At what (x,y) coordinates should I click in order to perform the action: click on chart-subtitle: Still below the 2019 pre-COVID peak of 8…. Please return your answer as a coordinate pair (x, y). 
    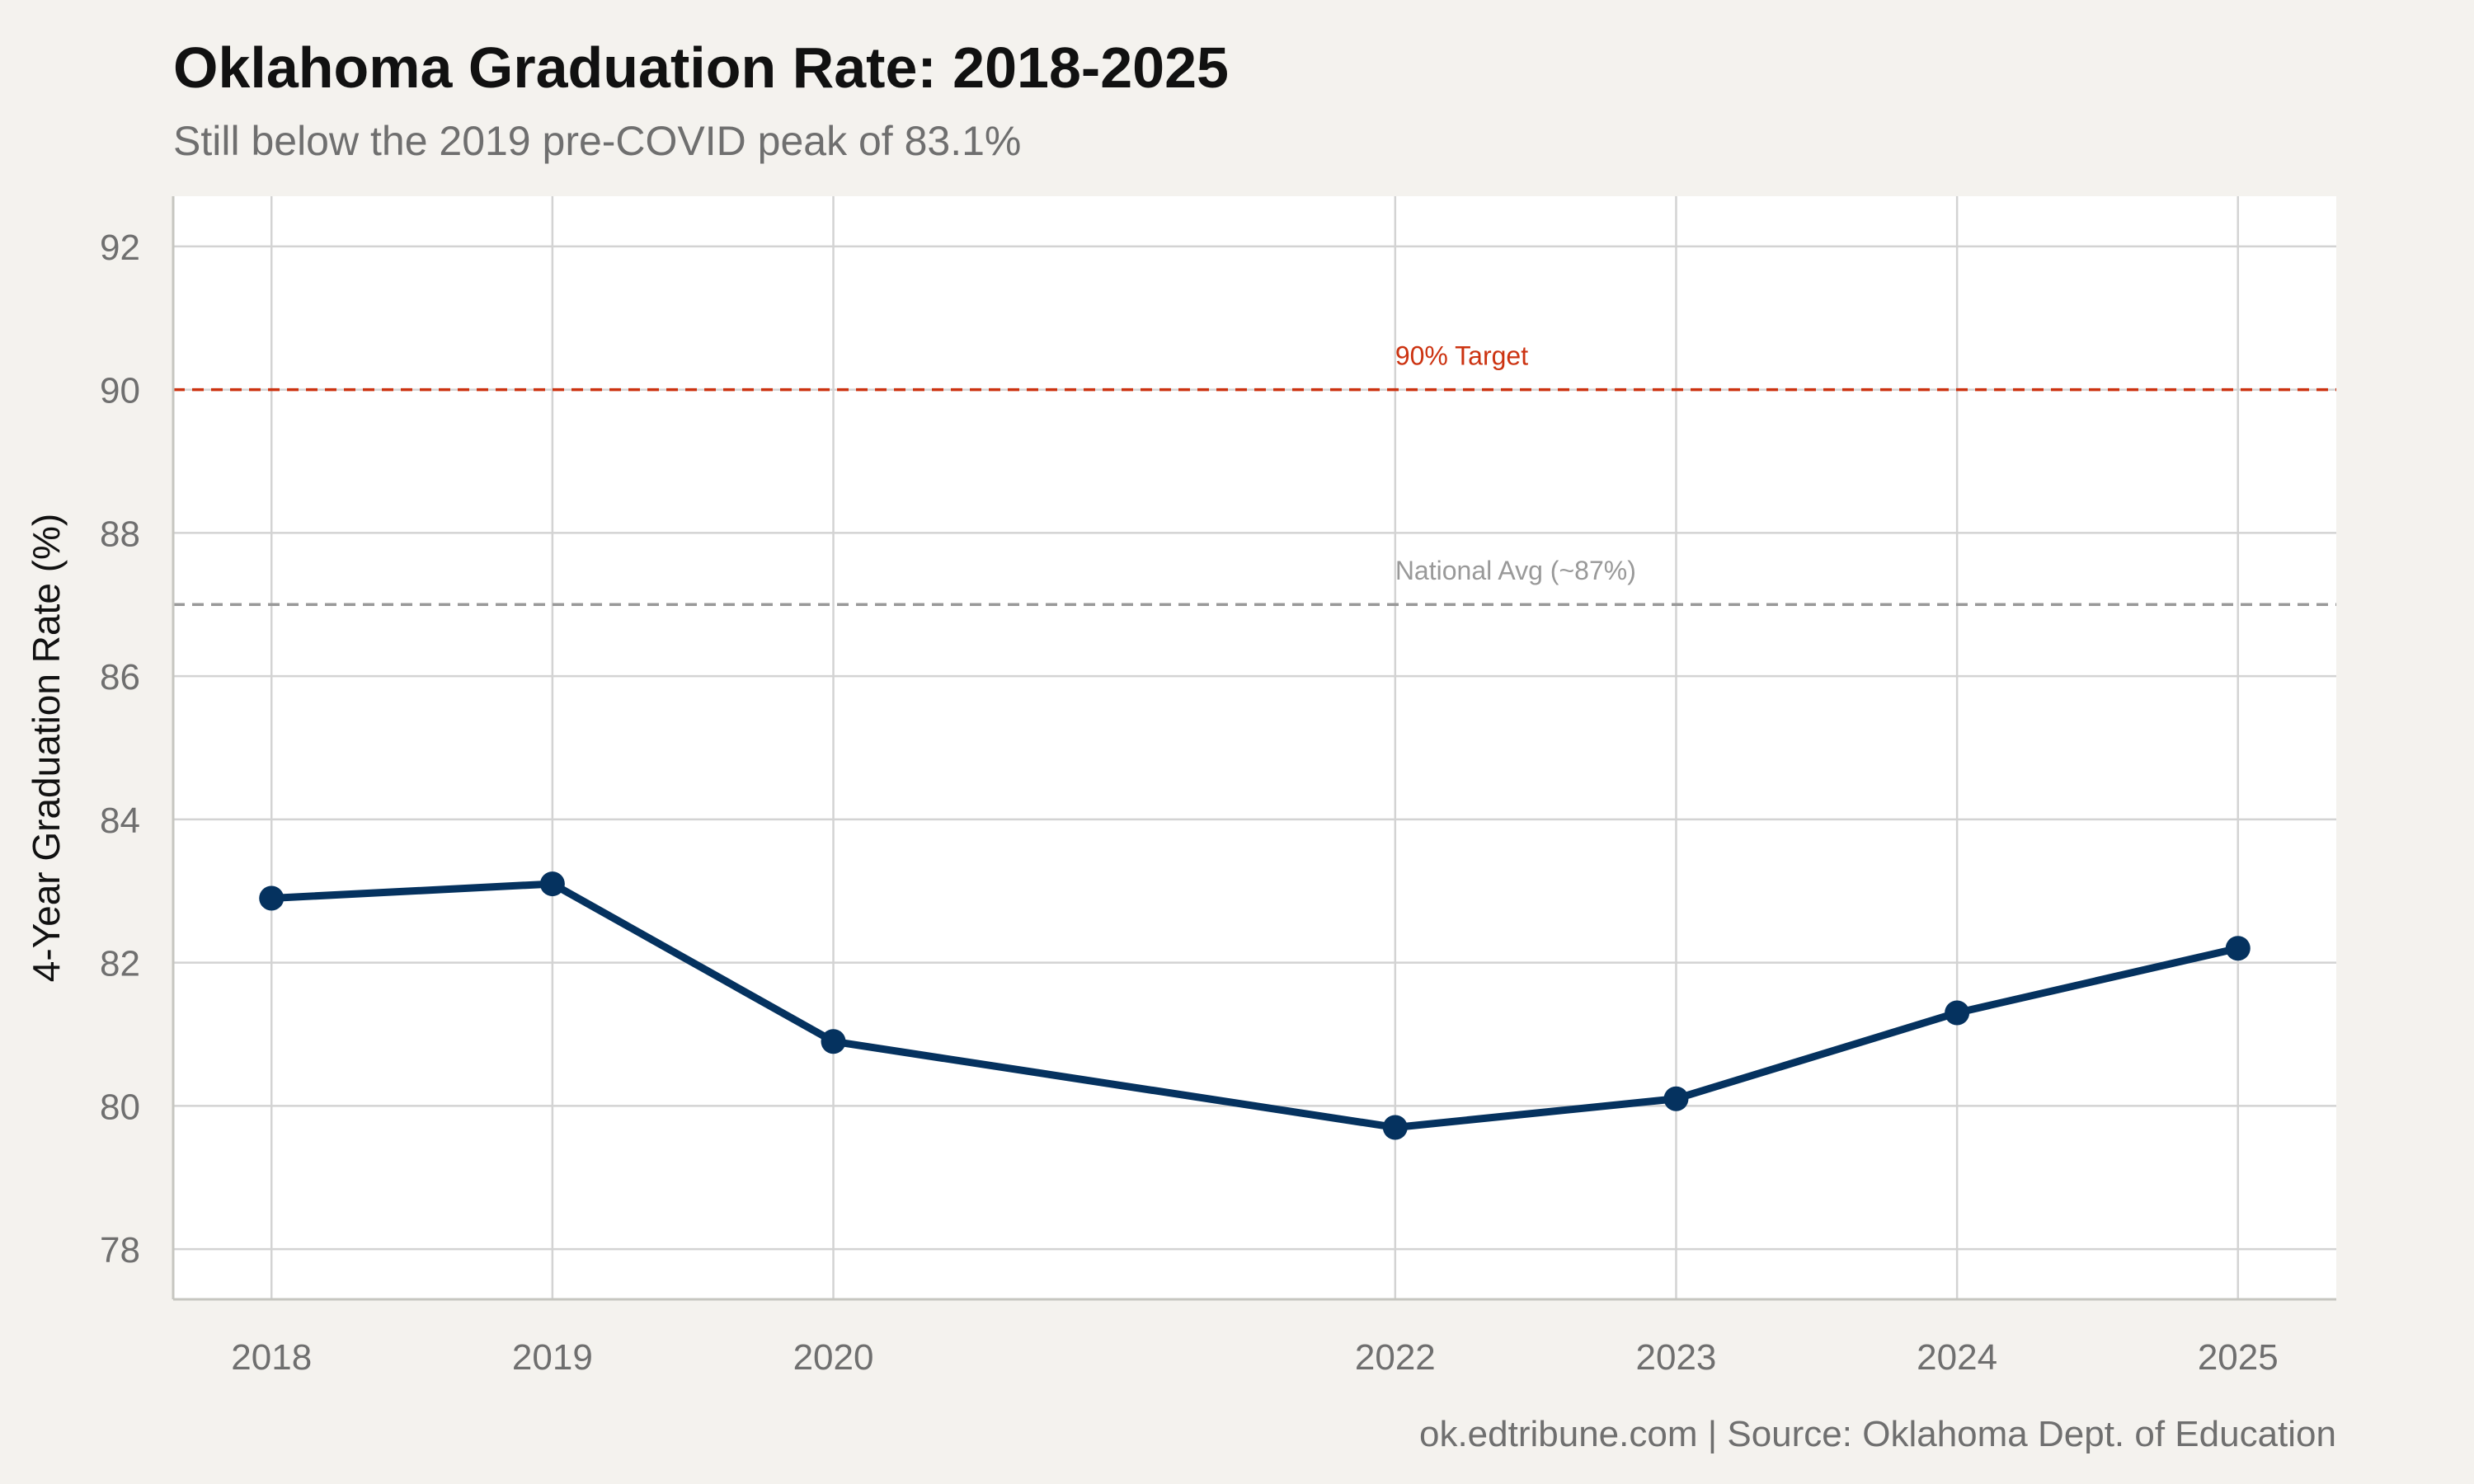
    Looking at the image, I should click on (597, 141).